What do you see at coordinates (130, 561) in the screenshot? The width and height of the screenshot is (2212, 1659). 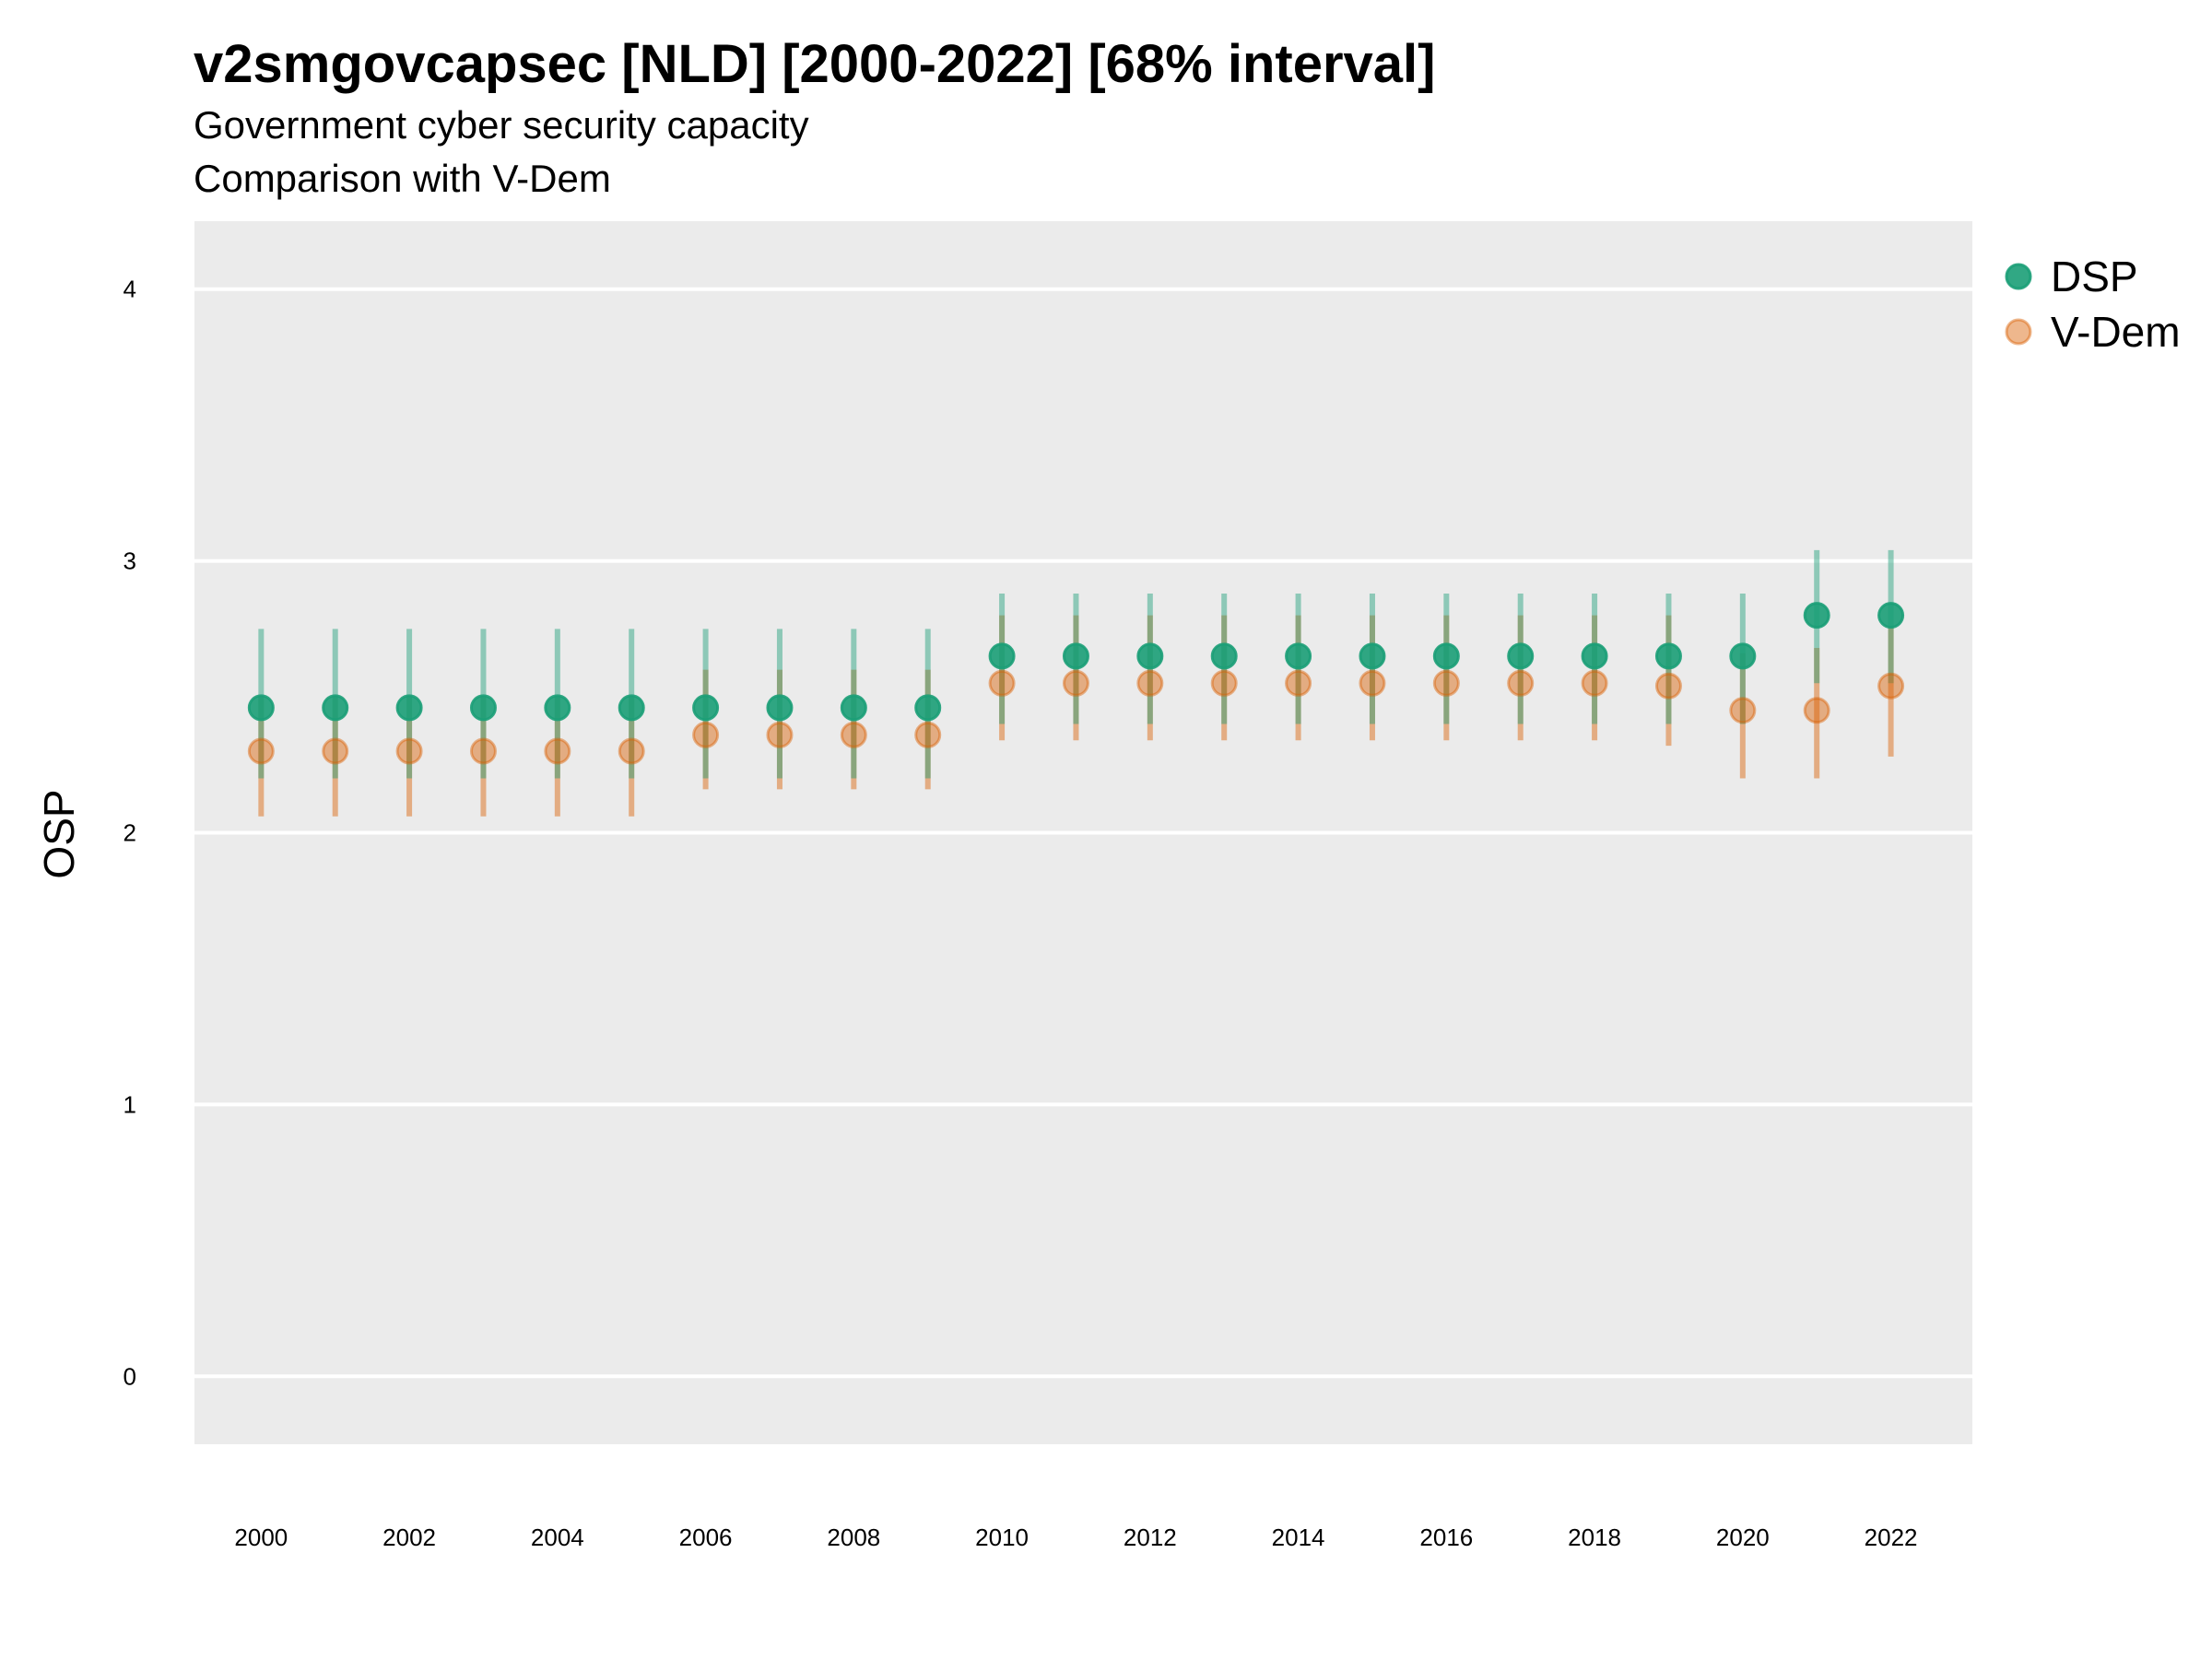 I see `y-tick-label: 3` at bounding box center [130, 561].